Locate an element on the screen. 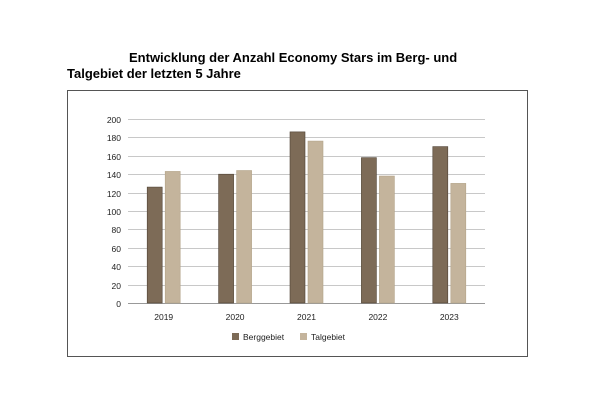 This screenshot has width=606, height=407. bar-talgebiet-2021 is located at coordinates (315, 222).